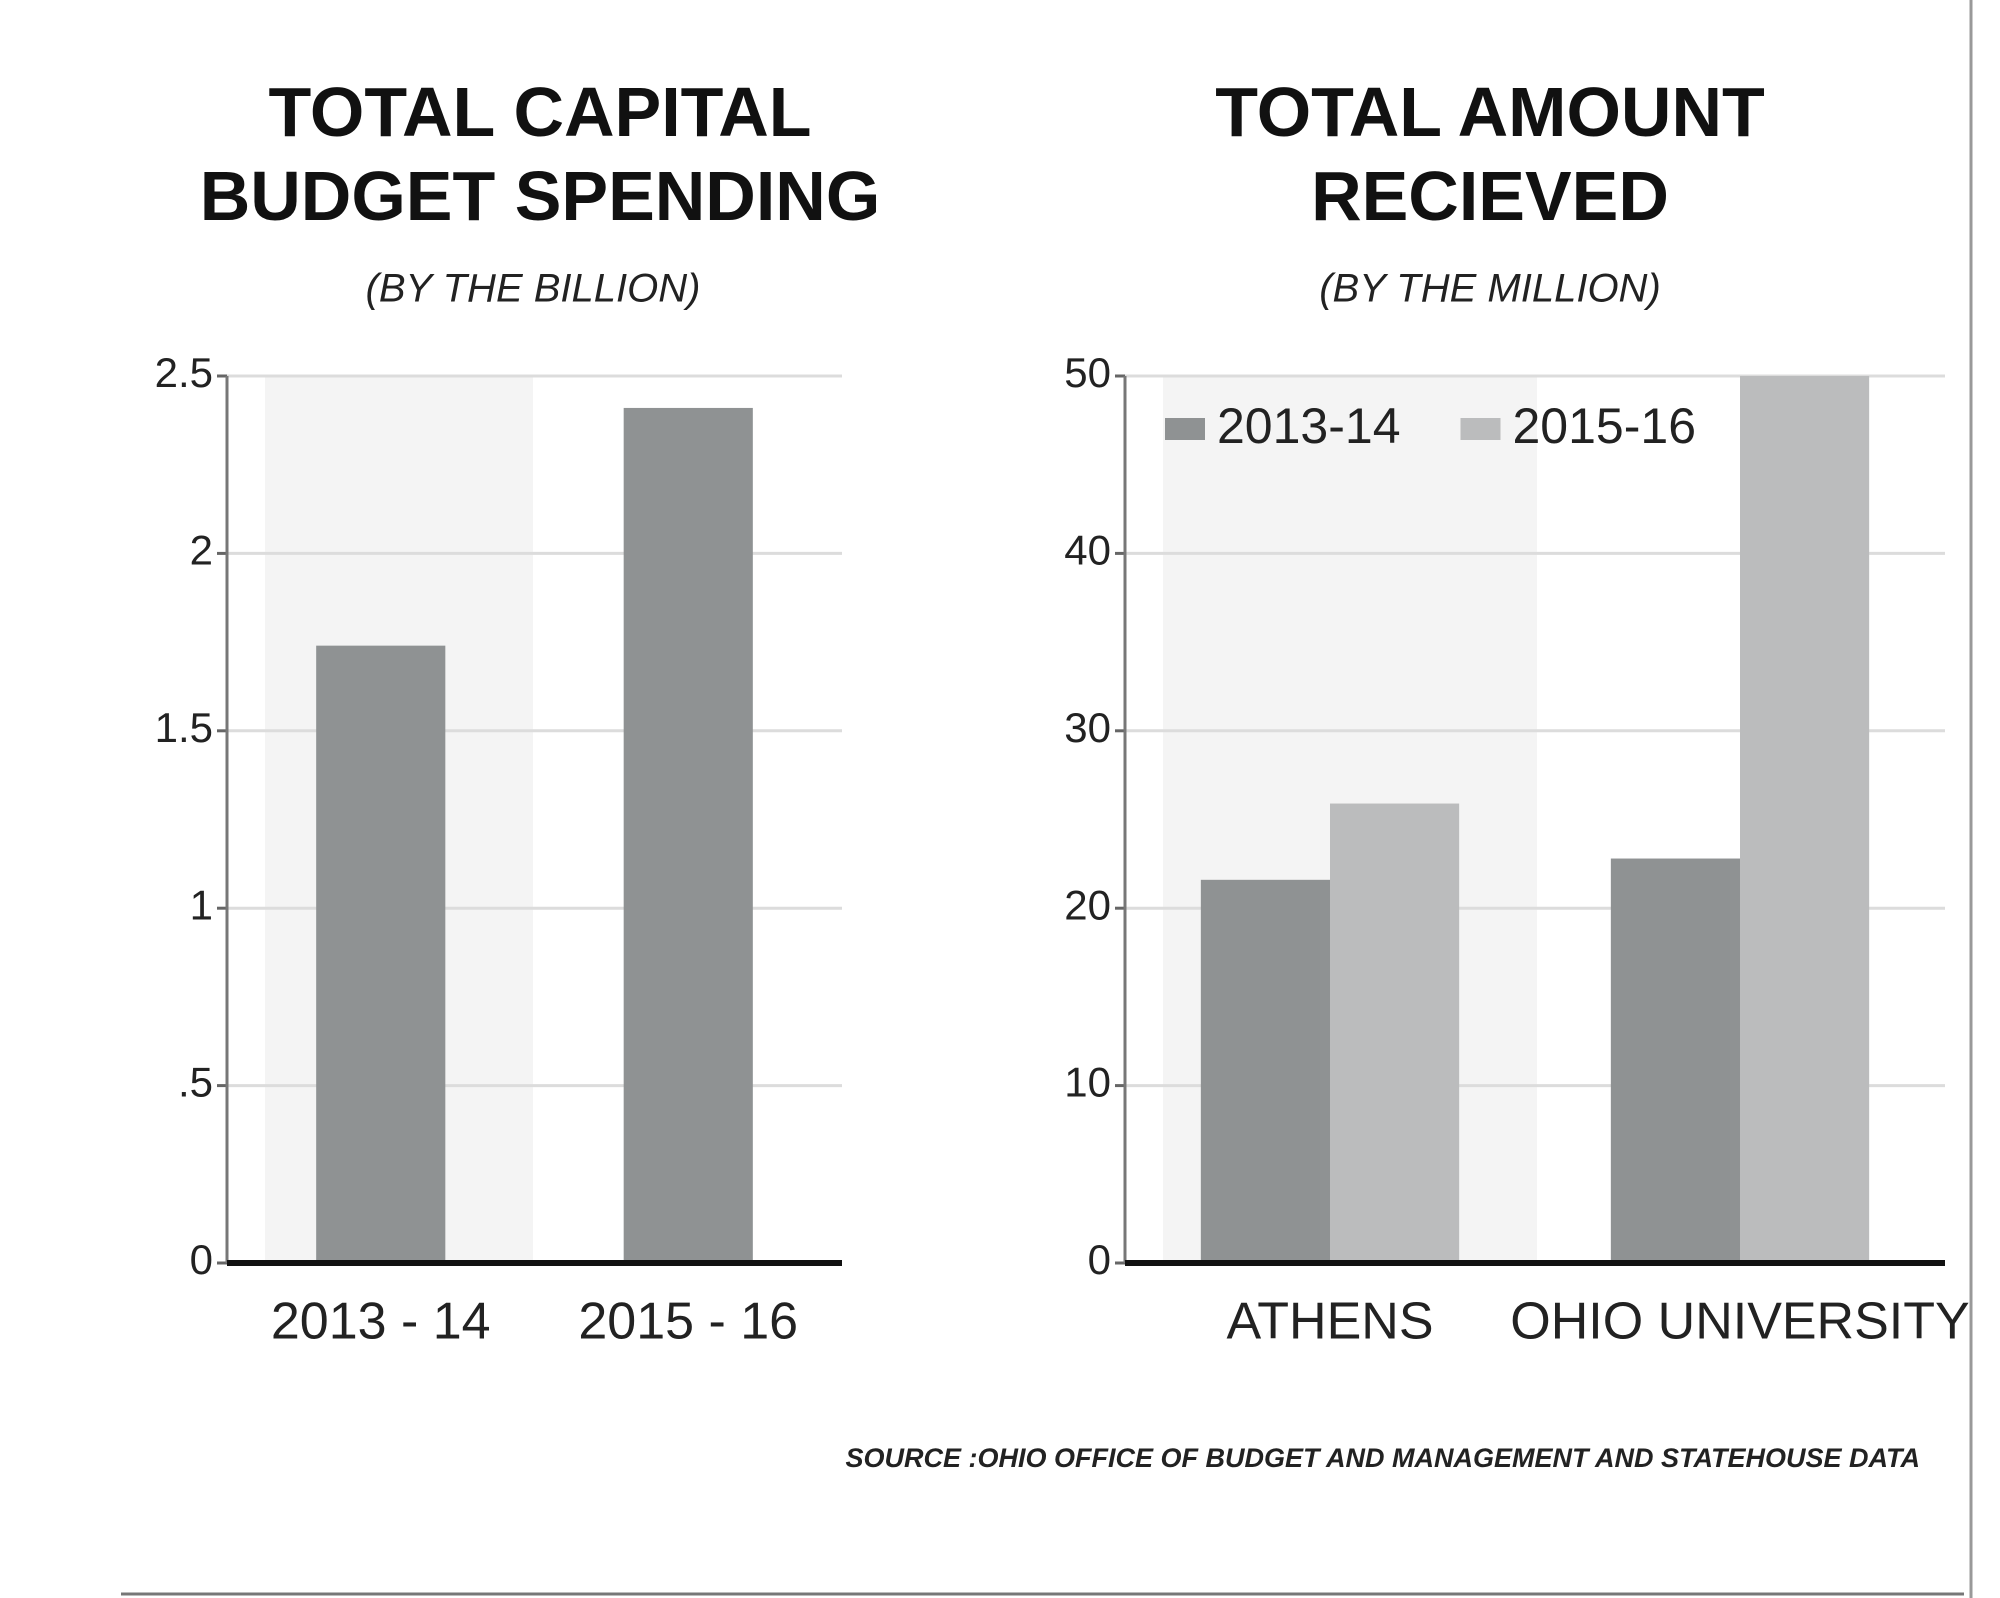 Image resolution: width=2000 pixels, height=1598 pixels. What do you see at coordinates (1329, 1322) in the screenshot?
I see `x-tick-label: ATHENS` at bounding box center [1329, 1322].